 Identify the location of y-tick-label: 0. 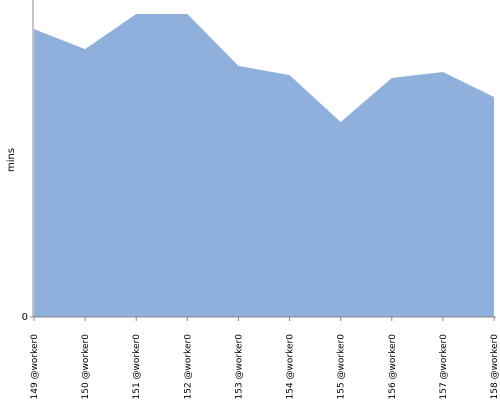
(25, 317).